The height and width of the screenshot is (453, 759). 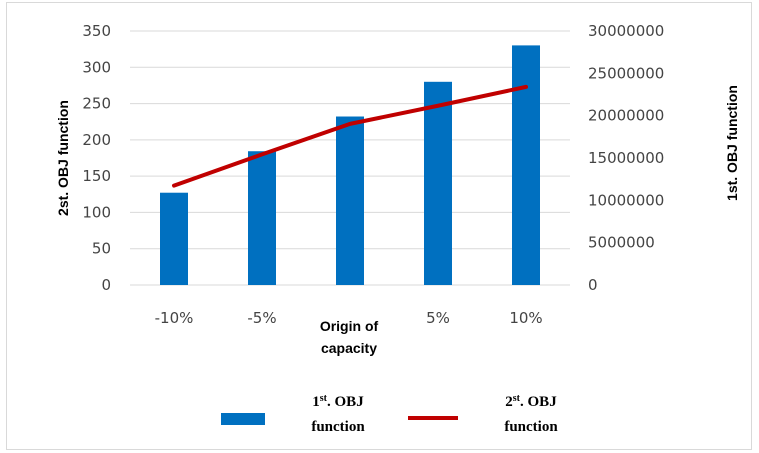 I want to click on category-label-0: -10%, so click(x=174, y=318).